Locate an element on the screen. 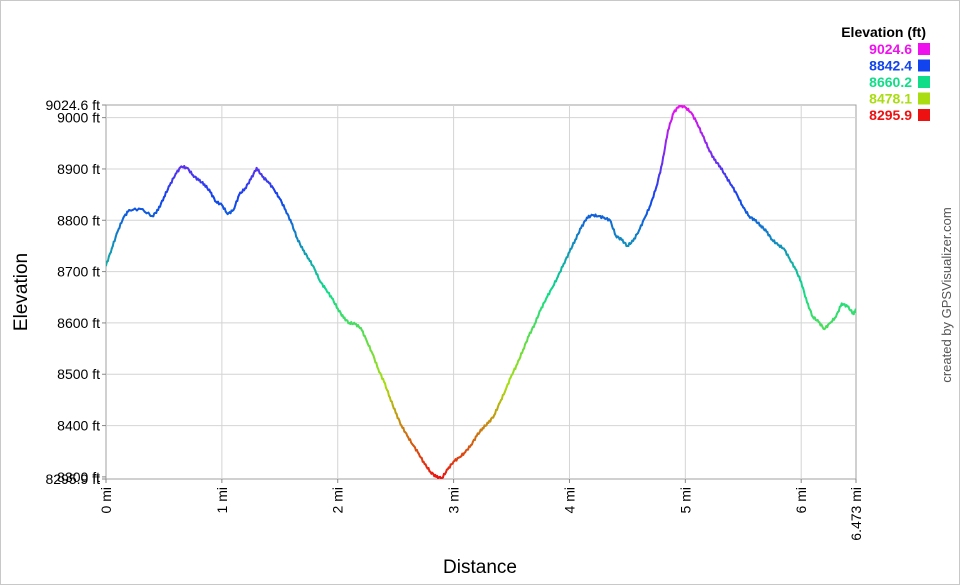 The height and width of the screenshot is (585, 960). x-tick-label: 3 mi is located at coordinates (454, 500).